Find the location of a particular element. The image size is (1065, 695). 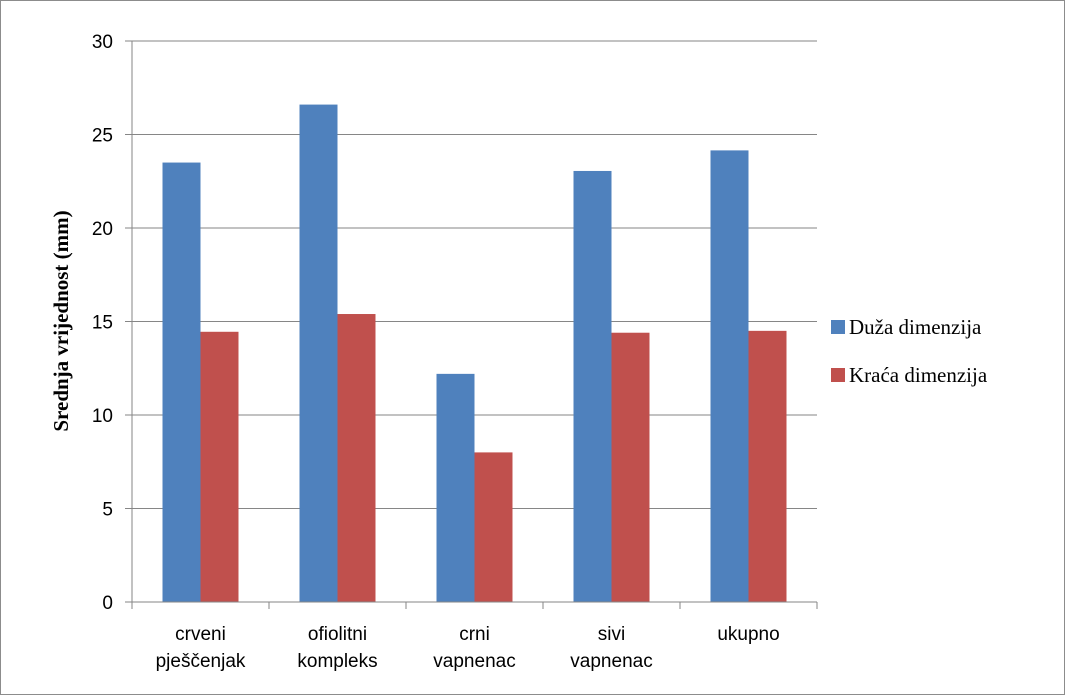

y-tick-label: 15 is located at coordinates (102, 323).